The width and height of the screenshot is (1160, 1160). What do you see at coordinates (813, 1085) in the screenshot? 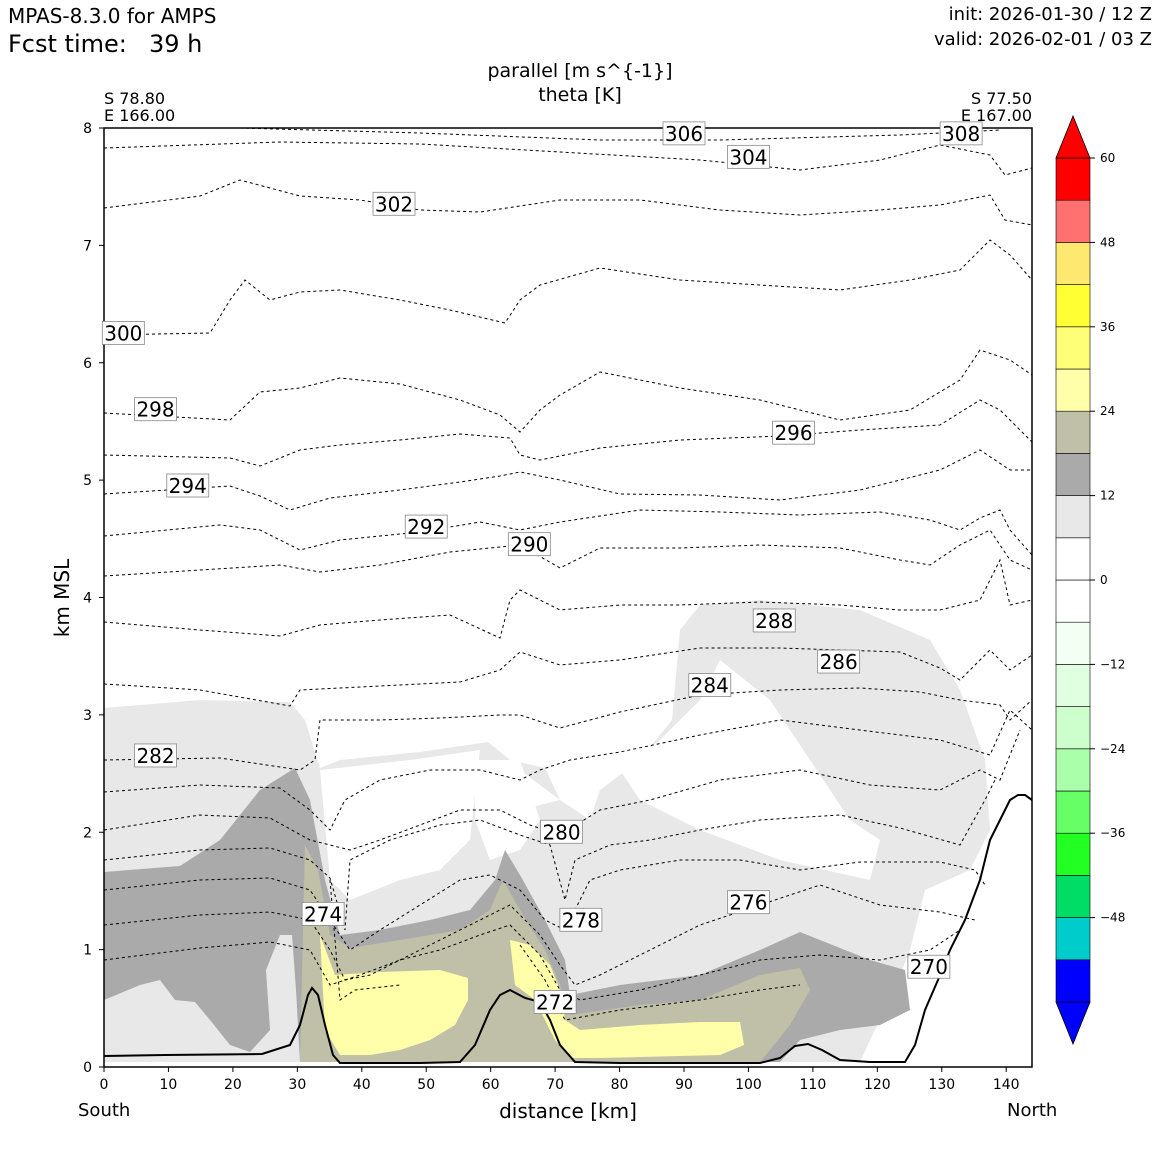
I see `x-tick-label: 110` at bounding box center [813, 1085].